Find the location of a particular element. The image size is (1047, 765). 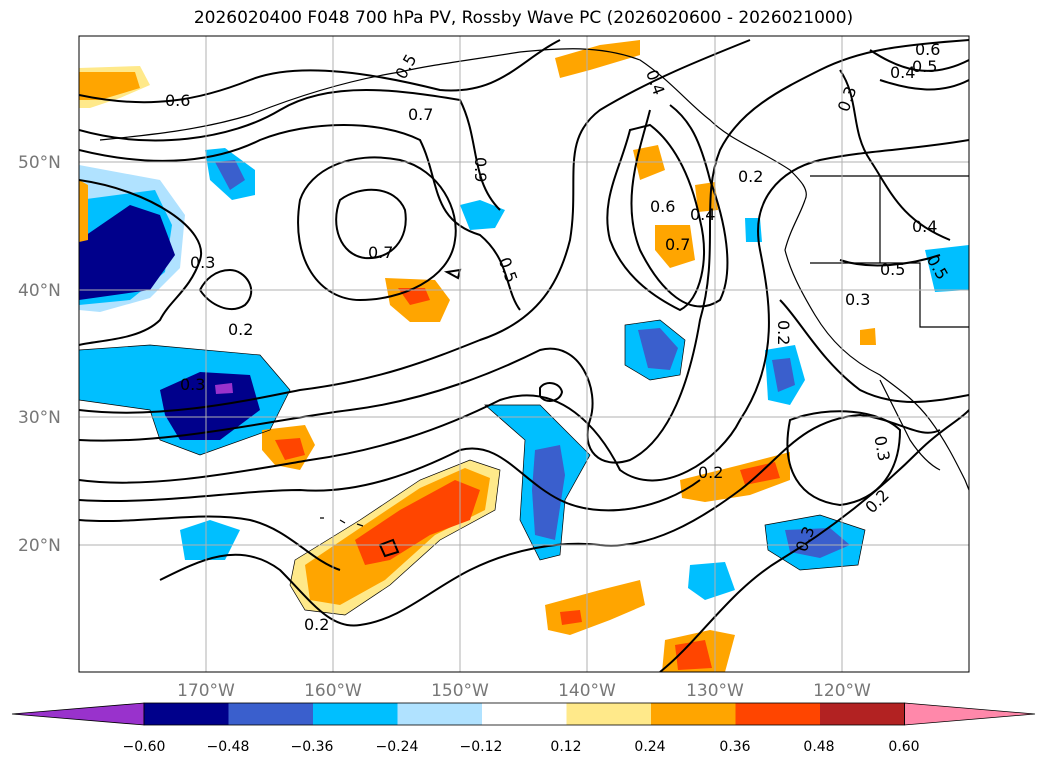

colorbar-frame is located at coordinates (524, 714).